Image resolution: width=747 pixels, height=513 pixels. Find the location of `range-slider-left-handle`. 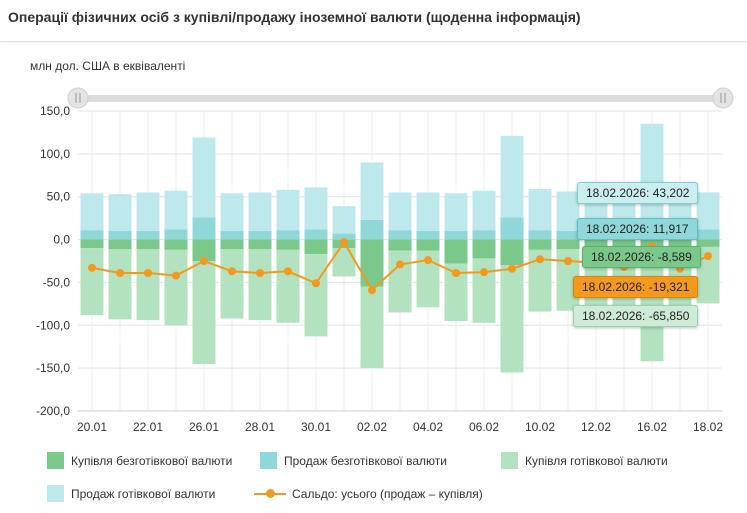

range-slider-left-handle is located at coordinates (78, 98).